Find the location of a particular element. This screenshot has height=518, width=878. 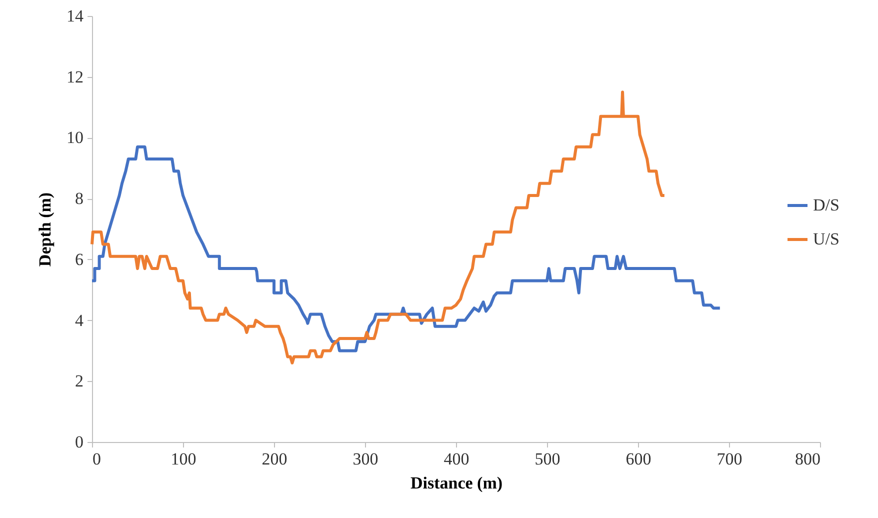

x-tick-label: 200 is located at coordinates (275, 459).